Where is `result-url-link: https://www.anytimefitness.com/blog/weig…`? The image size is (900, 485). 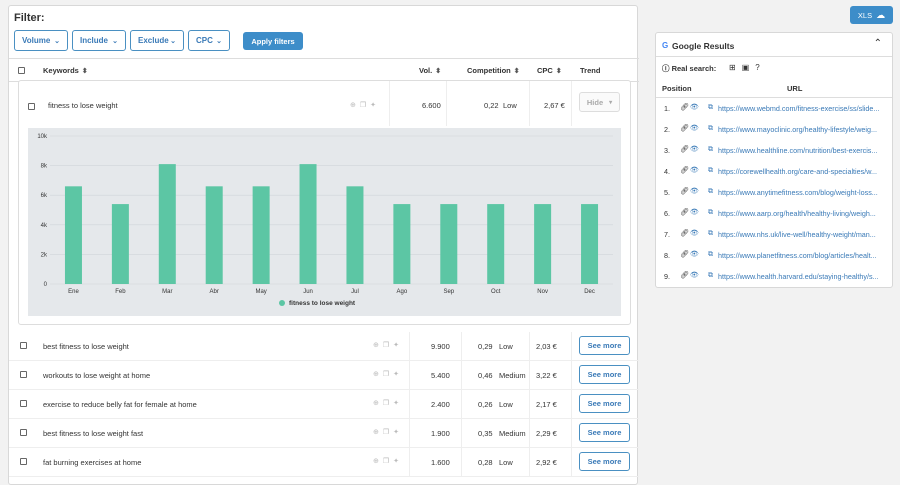 result-url-link: https://www.anytimefitness.com/blog/weig… is located at coordinates (798, 192).